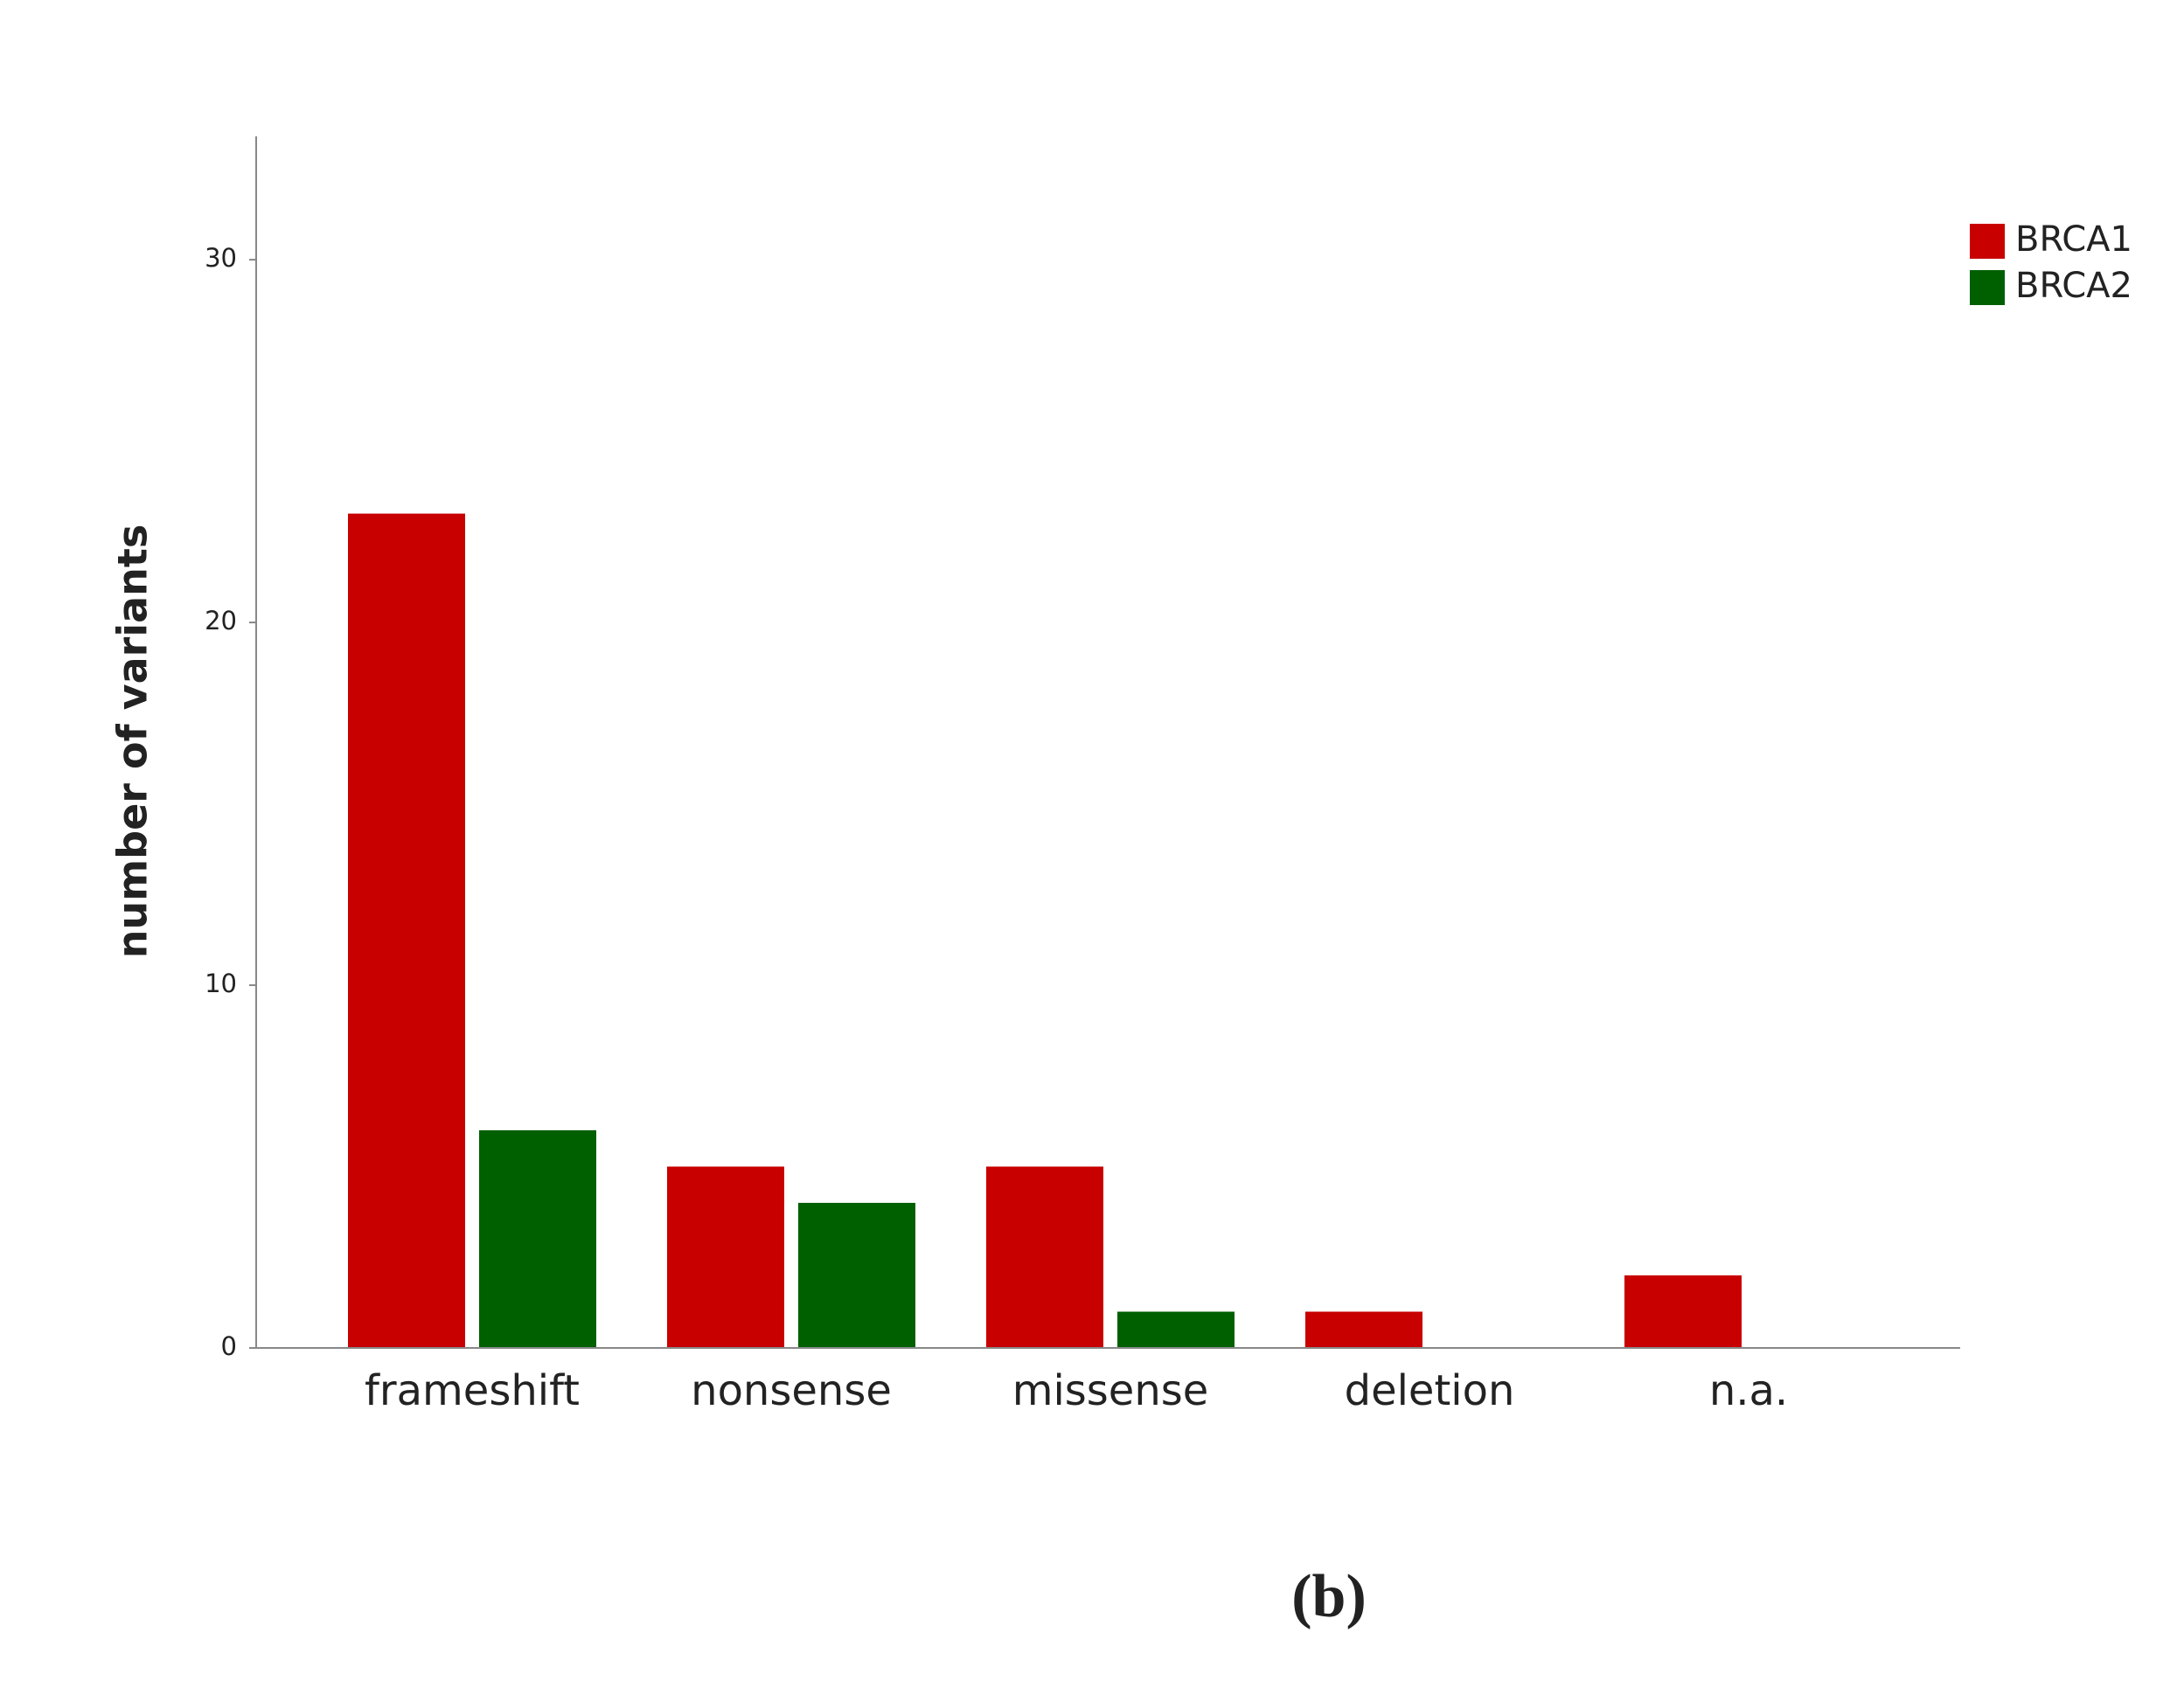 This screenshot has width=2184, height=1681. Describe the element at coordinates (791, 1391) in the screenshot. I see `x-tick-label: nonsense` at that location.